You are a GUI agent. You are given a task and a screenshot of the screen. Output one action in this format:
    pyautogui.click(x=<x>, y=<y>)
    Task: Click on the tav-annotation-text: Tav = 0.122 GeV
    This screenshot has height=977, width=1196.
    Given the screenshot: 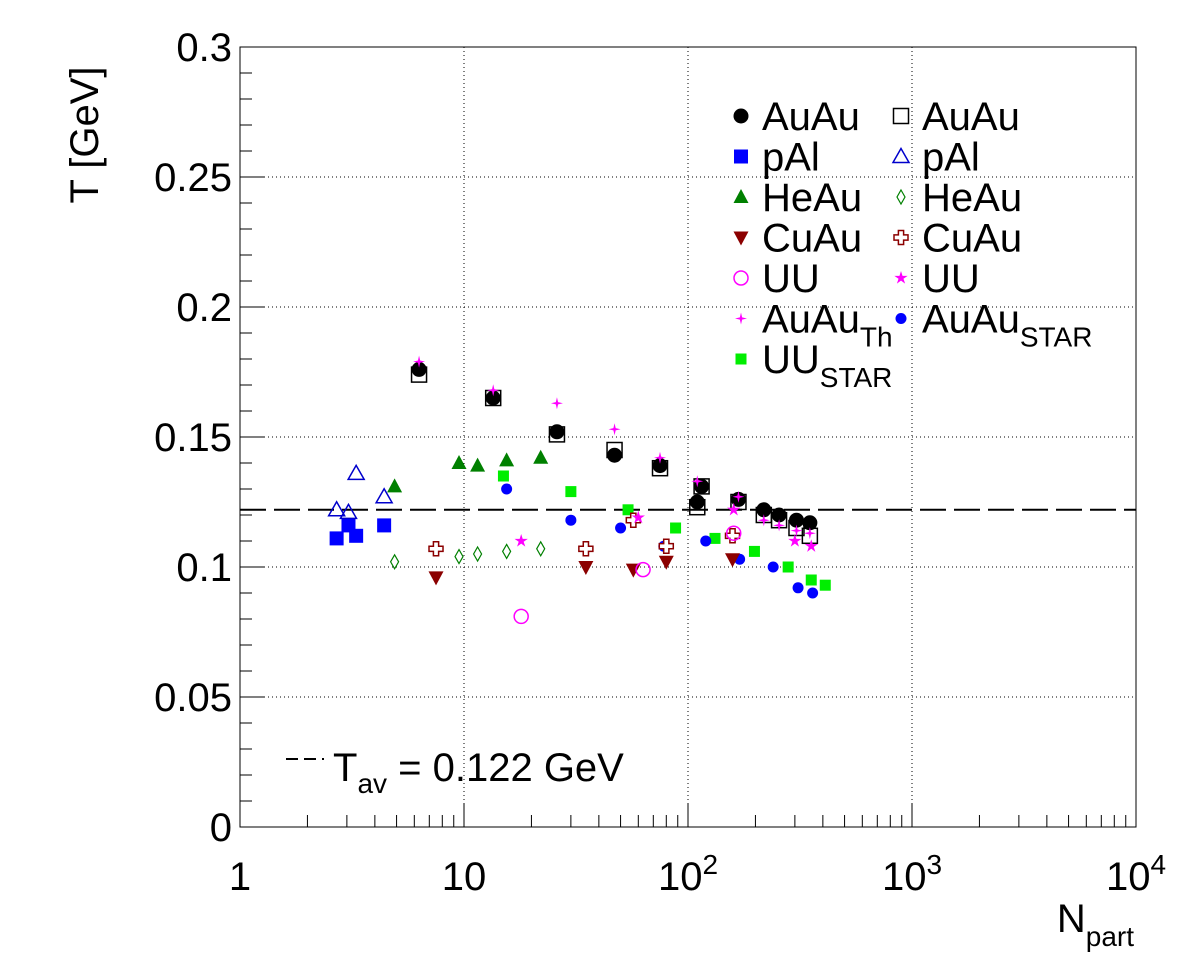 What is the action you would take?
    pyautogui.click(x=478, y=772)
    